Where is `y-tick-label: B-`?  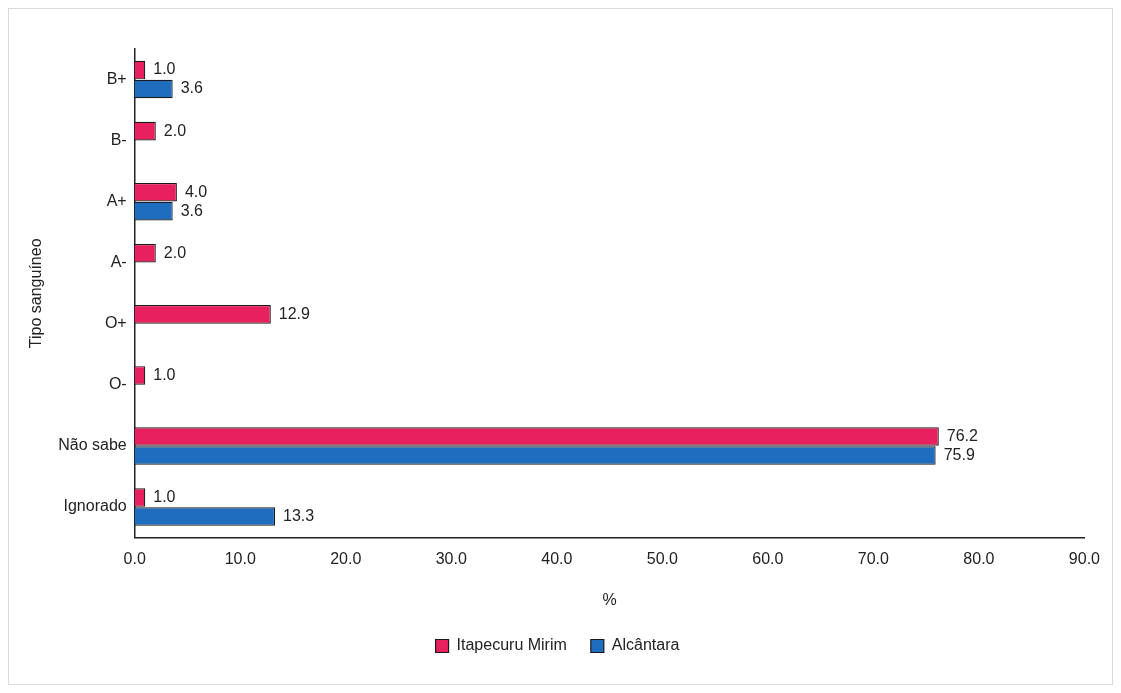
y-tick-label: B- is located at coordinates (118, 140).